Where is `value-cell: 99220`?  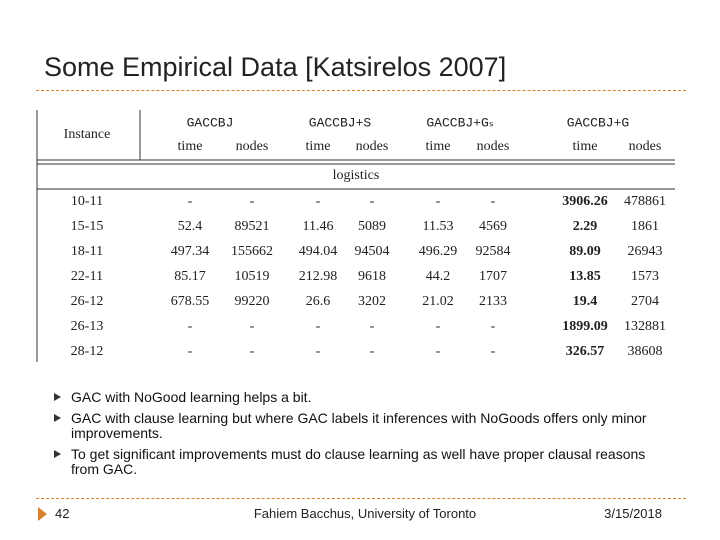
value-cell: 99220 is located at coordinates (252, 301).